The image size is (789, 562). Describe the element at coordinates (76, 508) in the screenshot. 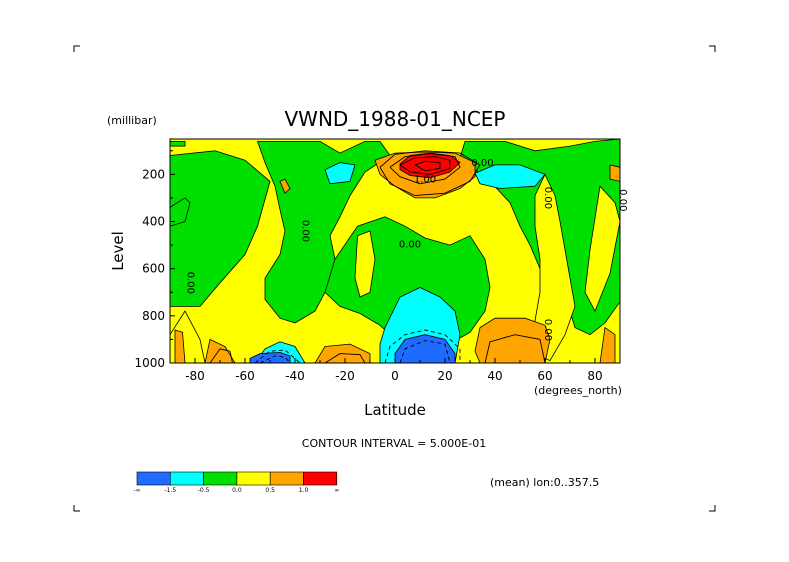

I see `corner-mark-bottom-left` at that location.